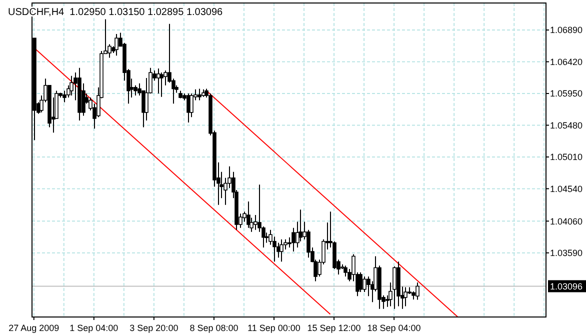 This screenshot has width=586, height=336. I want to click on y-tick-label: 1.03590, so click(566, 253).